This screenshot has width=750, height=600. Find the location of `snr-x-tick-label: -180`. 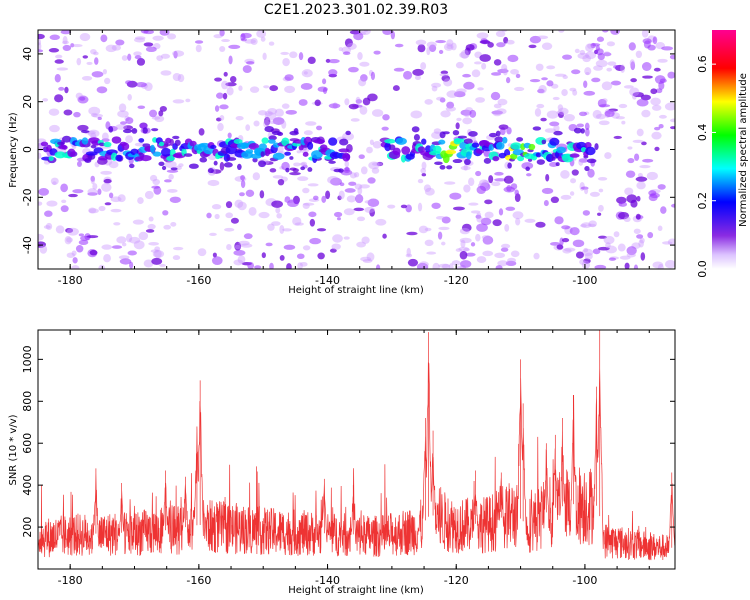

snr-x-tick-label: -180 is located at coordinates (70, 580).